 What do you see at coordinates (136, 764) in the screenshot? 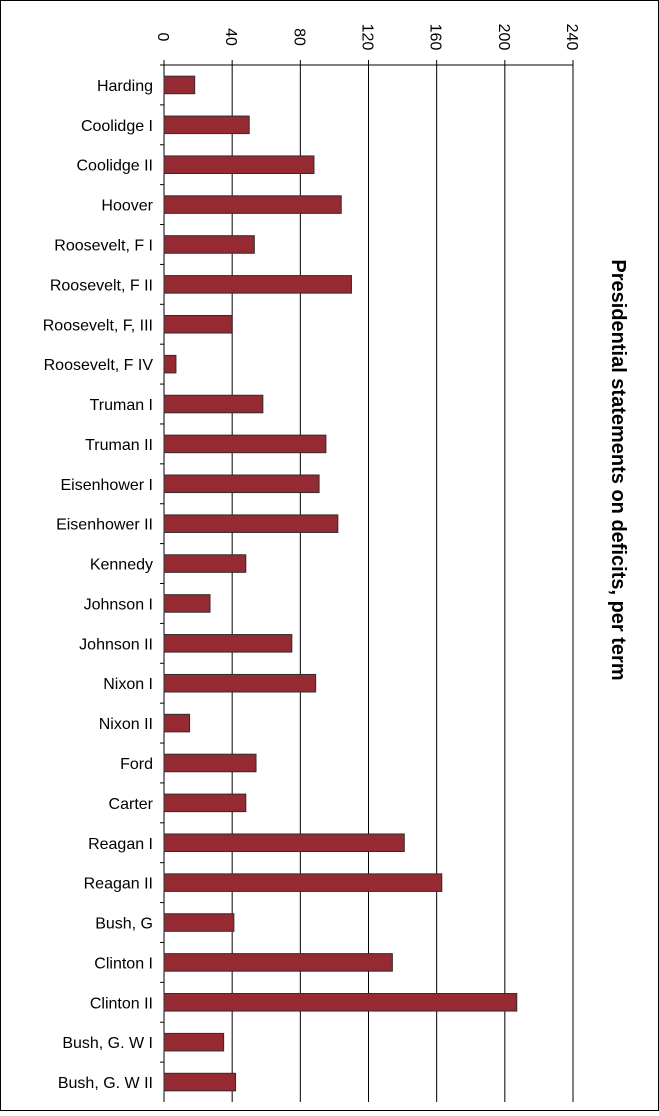
I see `category-label: Ford` at bounding box center [136, 764].